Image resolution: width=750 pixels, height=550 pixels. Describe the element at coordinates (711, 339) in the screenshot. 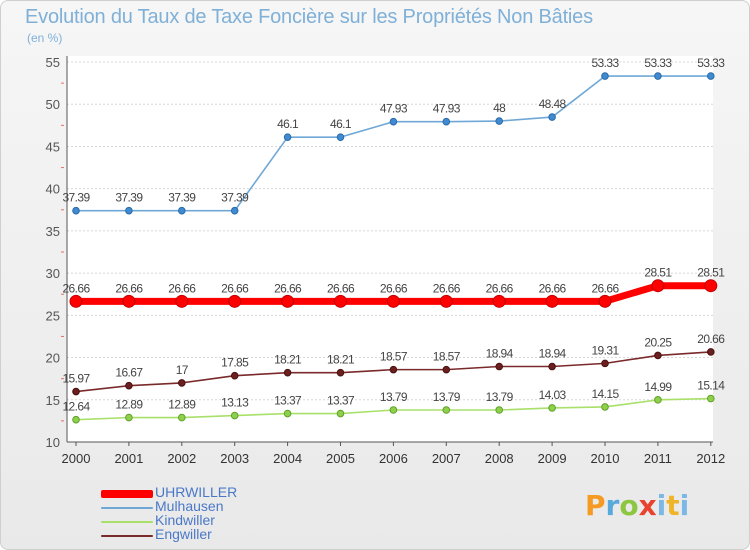

I see `data-label-engwiller: 20.66` at that location.